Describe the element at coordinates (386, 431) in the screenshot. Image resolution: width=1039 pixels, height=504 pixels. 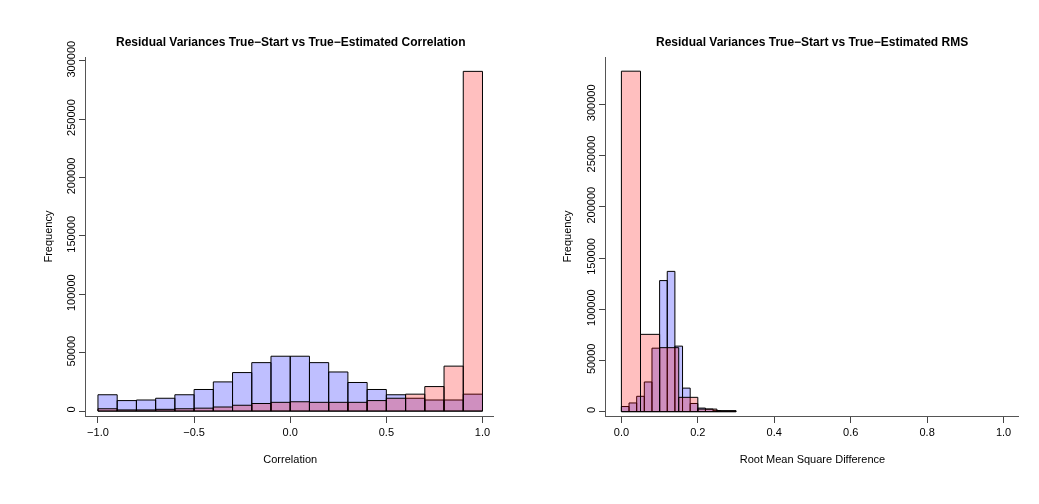
I see `x-tick-label: 0.5` at that location.